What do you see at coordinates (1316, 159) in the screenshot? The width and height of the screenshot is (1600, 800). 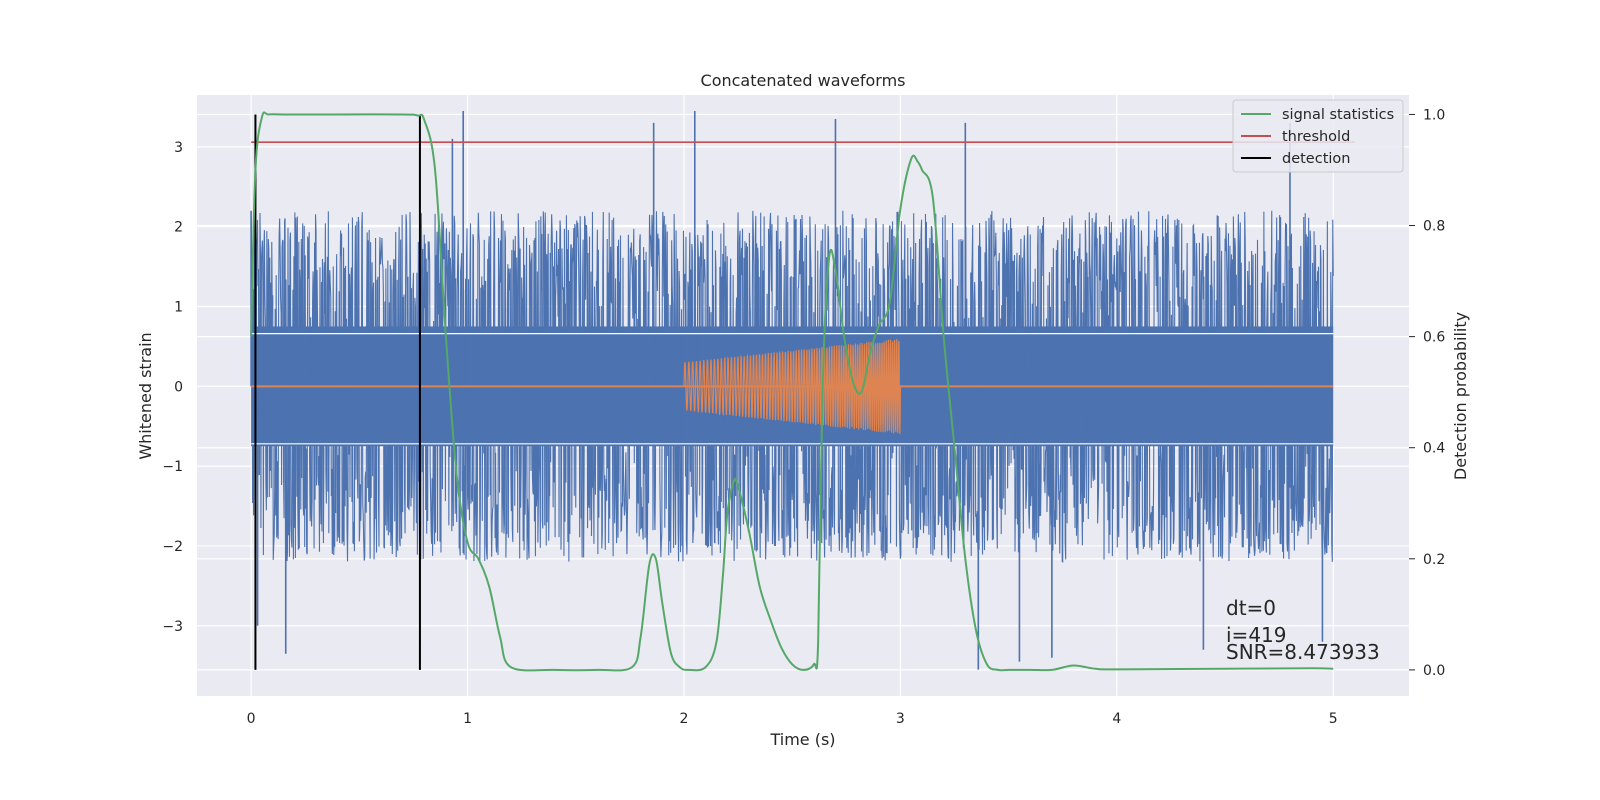 I see `legend-label-detection: detection` at bounding box center [1316, 159].